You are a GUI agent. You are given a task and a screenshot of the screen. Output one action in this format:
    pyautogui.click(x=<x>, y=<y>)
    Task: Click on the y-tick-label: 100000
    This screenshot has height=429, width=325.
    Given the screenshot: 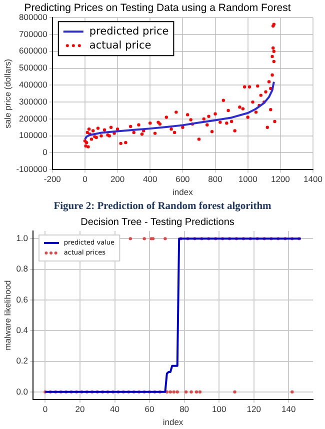 What is the action you would take?
    pyautogui.click(x=33, y=135)
    